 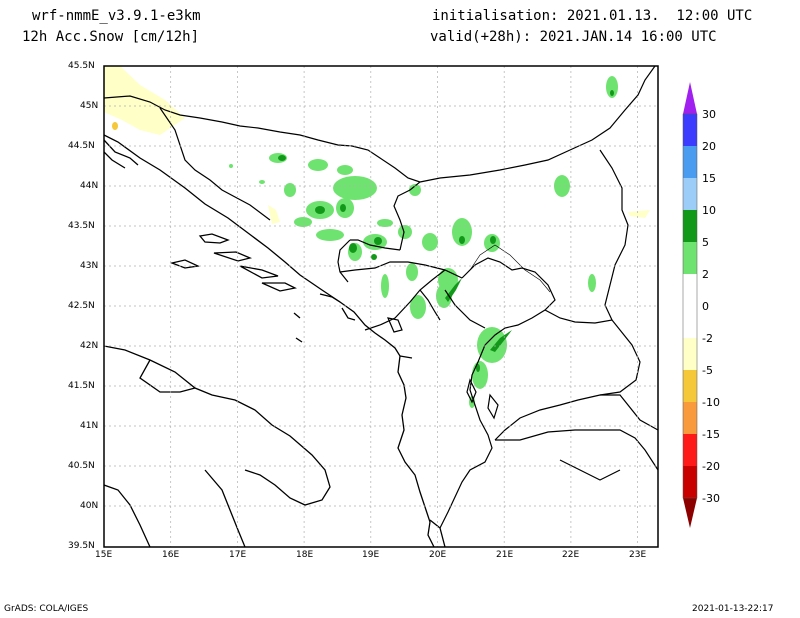 I want to click on model-name: wrf-nmmE_v3.9.1-e3km, so click(x=116, y=16).